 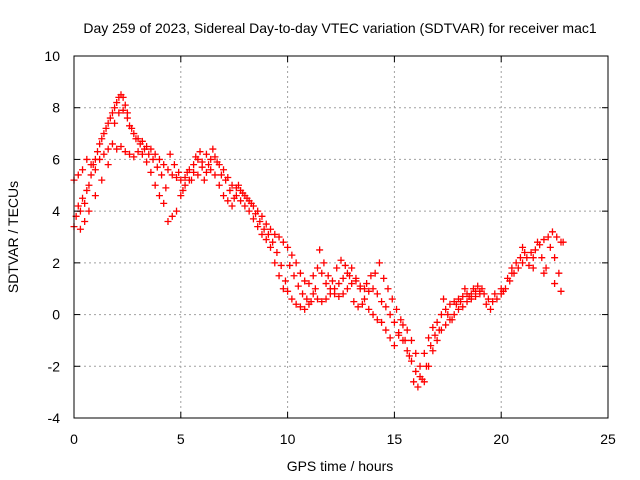 What do you see at coordinates (395, 439) in the screenshot?
I see `x-tick-label: 15` at bounding box center [395, 439].